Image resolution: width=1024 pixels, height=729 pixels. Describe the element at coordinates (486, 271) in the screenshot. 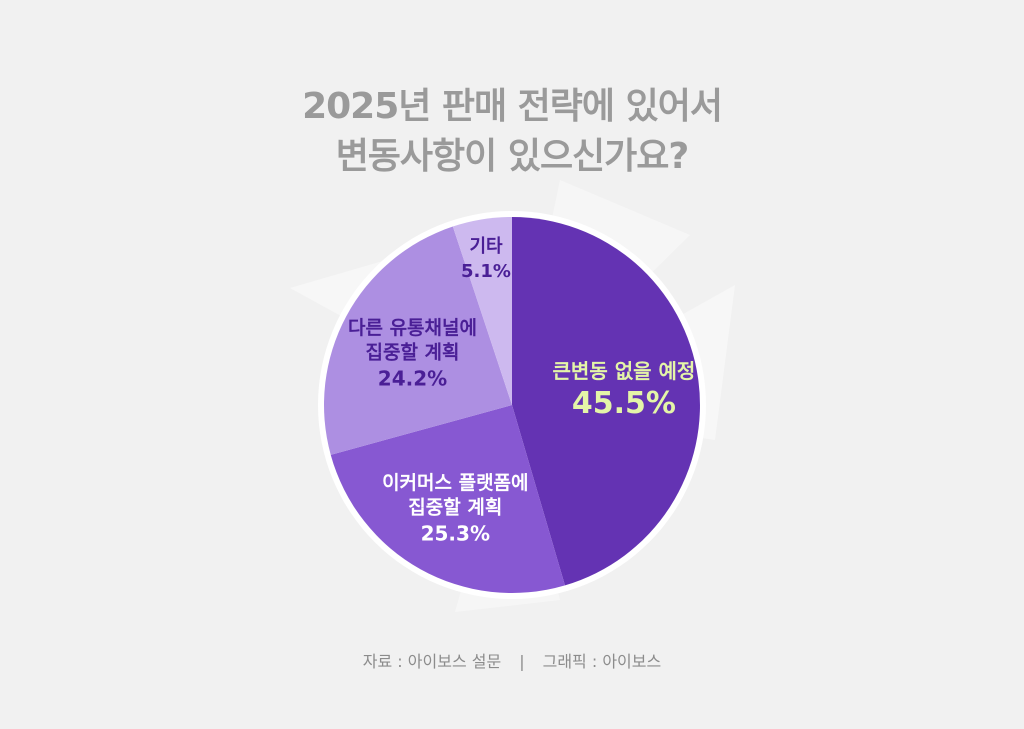

I see `slice-value-label: 5.1%` at that location.